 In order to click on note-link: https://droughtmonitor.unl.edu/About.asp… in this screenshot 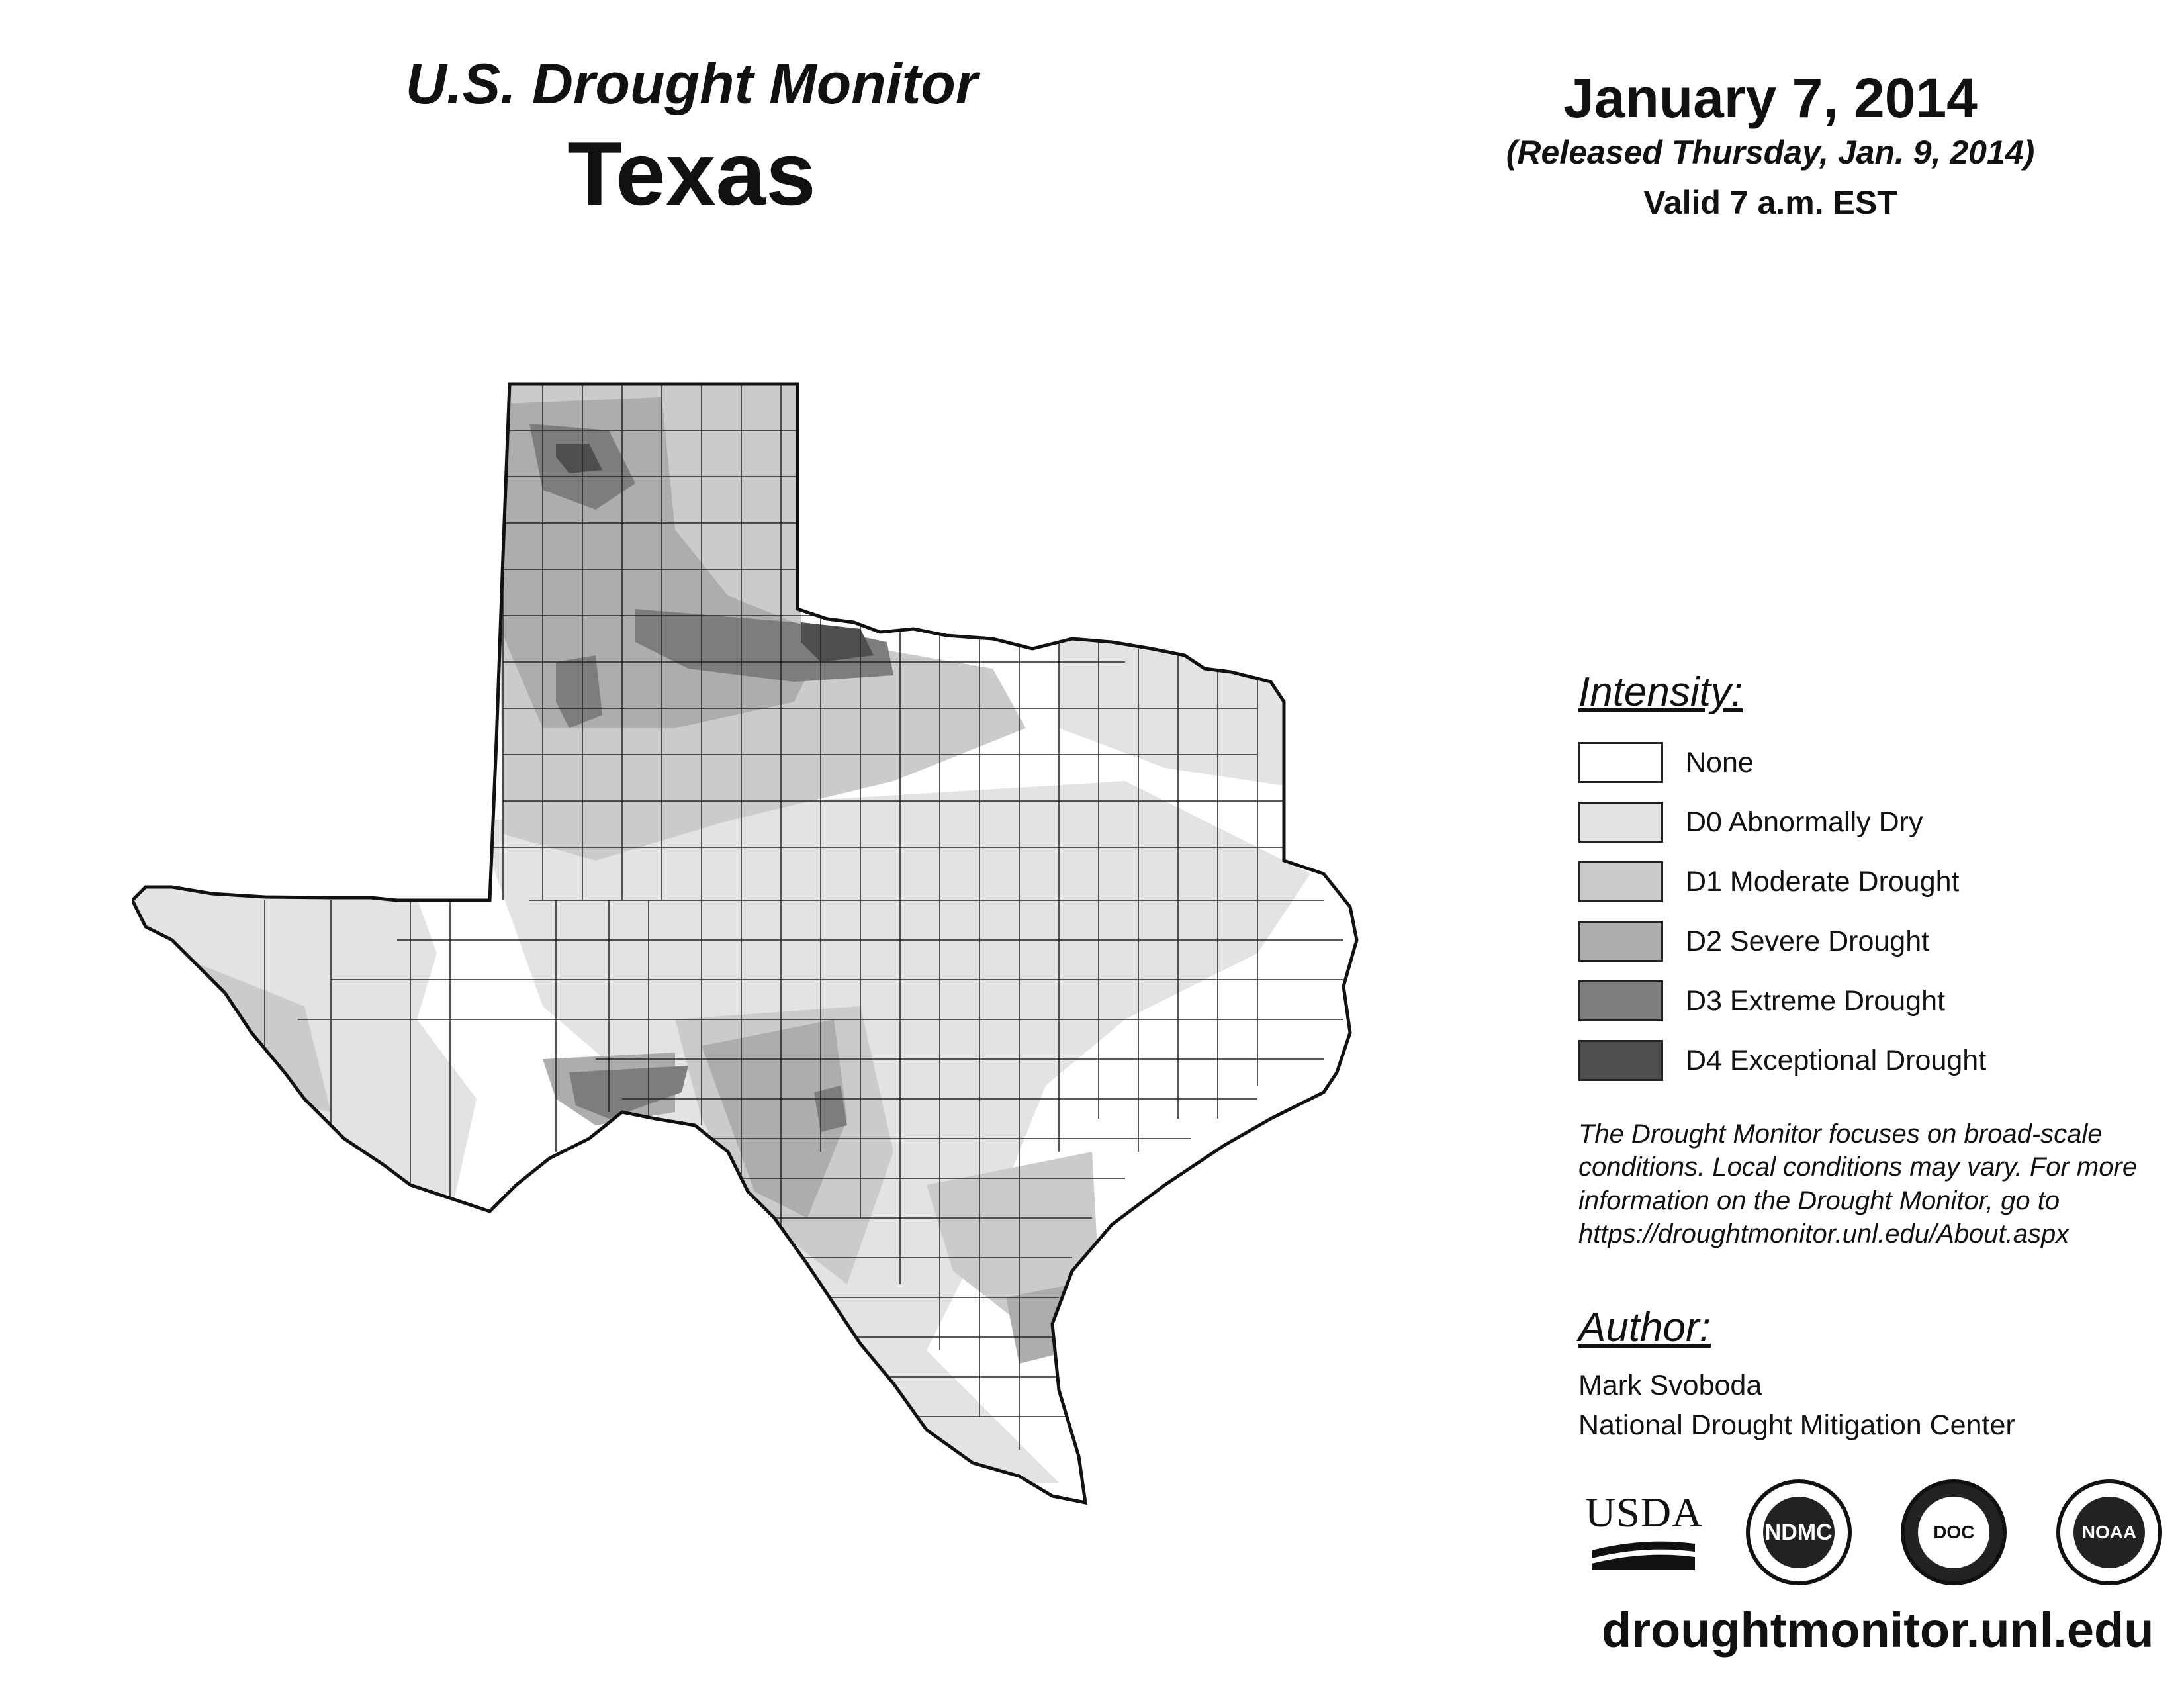, I will do `click(1824, 1234)`.